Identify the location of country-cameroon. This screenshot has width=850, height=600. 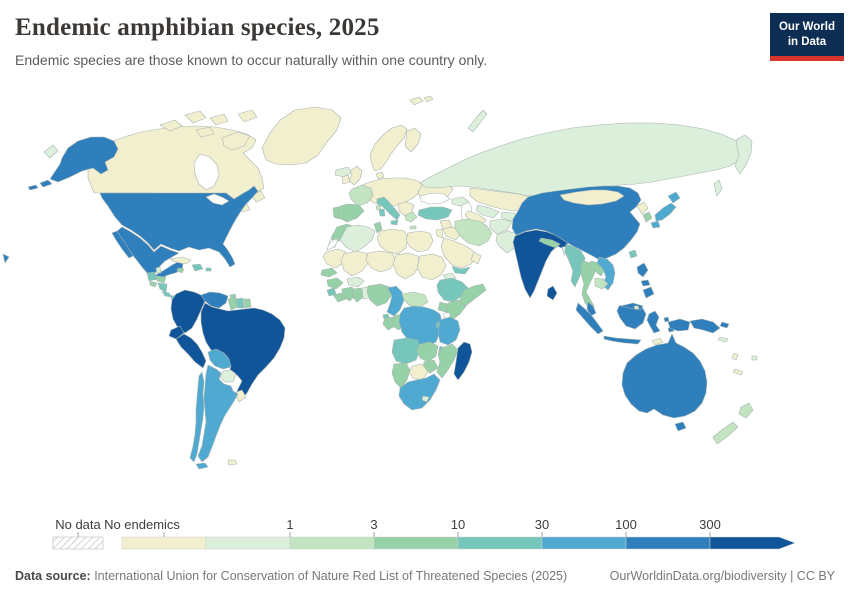
(395, 301).